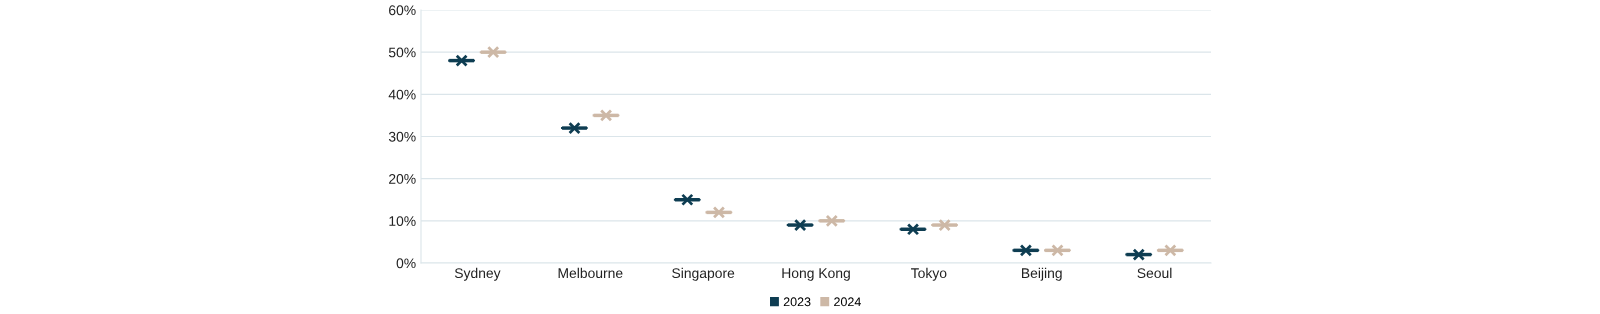 The width and height of the screenshot is (1600, 314). Describe the element at coordinates (590, 273) in the screenshot. I see `x-tick-label: Melbourne` at that location.